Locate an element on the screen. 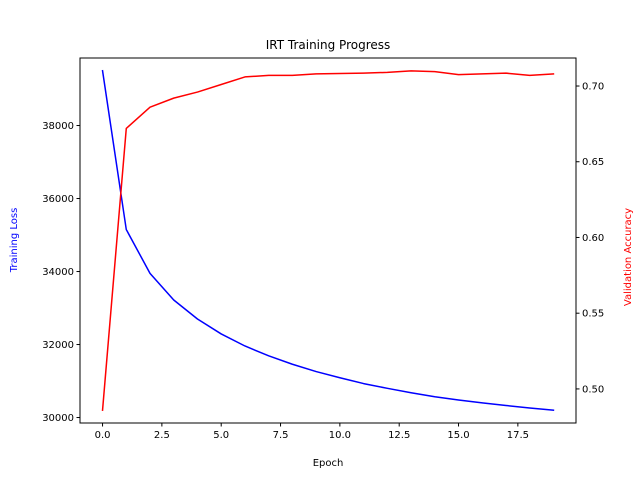 The height and width of the screenshot is (480, 640). y-axis-right-label: Validation Accuracy is located at coordinates (628, 257).